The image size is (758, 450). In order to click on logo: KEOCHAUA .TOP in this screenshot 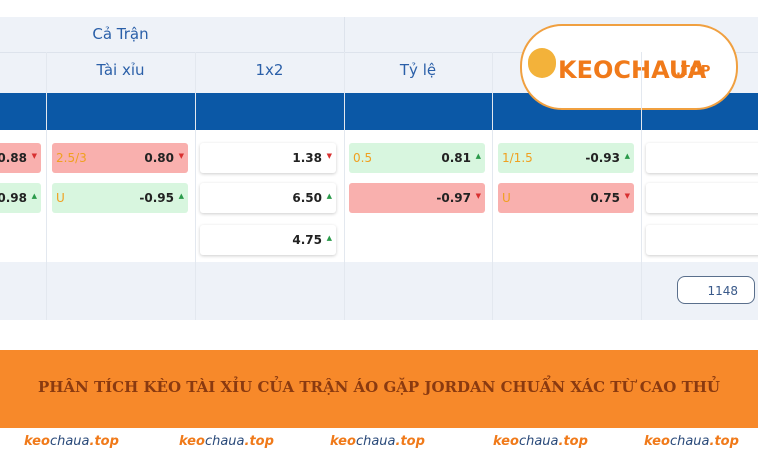, I will do `click(629, 67)`.